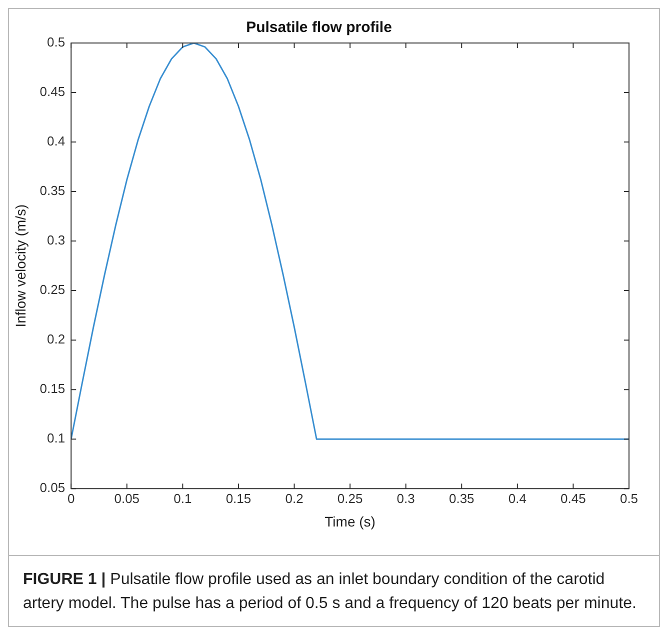  Describe the element at coordinates (56, 339) in the screenshot. I see `y-tick-label: 0.2` at that location.